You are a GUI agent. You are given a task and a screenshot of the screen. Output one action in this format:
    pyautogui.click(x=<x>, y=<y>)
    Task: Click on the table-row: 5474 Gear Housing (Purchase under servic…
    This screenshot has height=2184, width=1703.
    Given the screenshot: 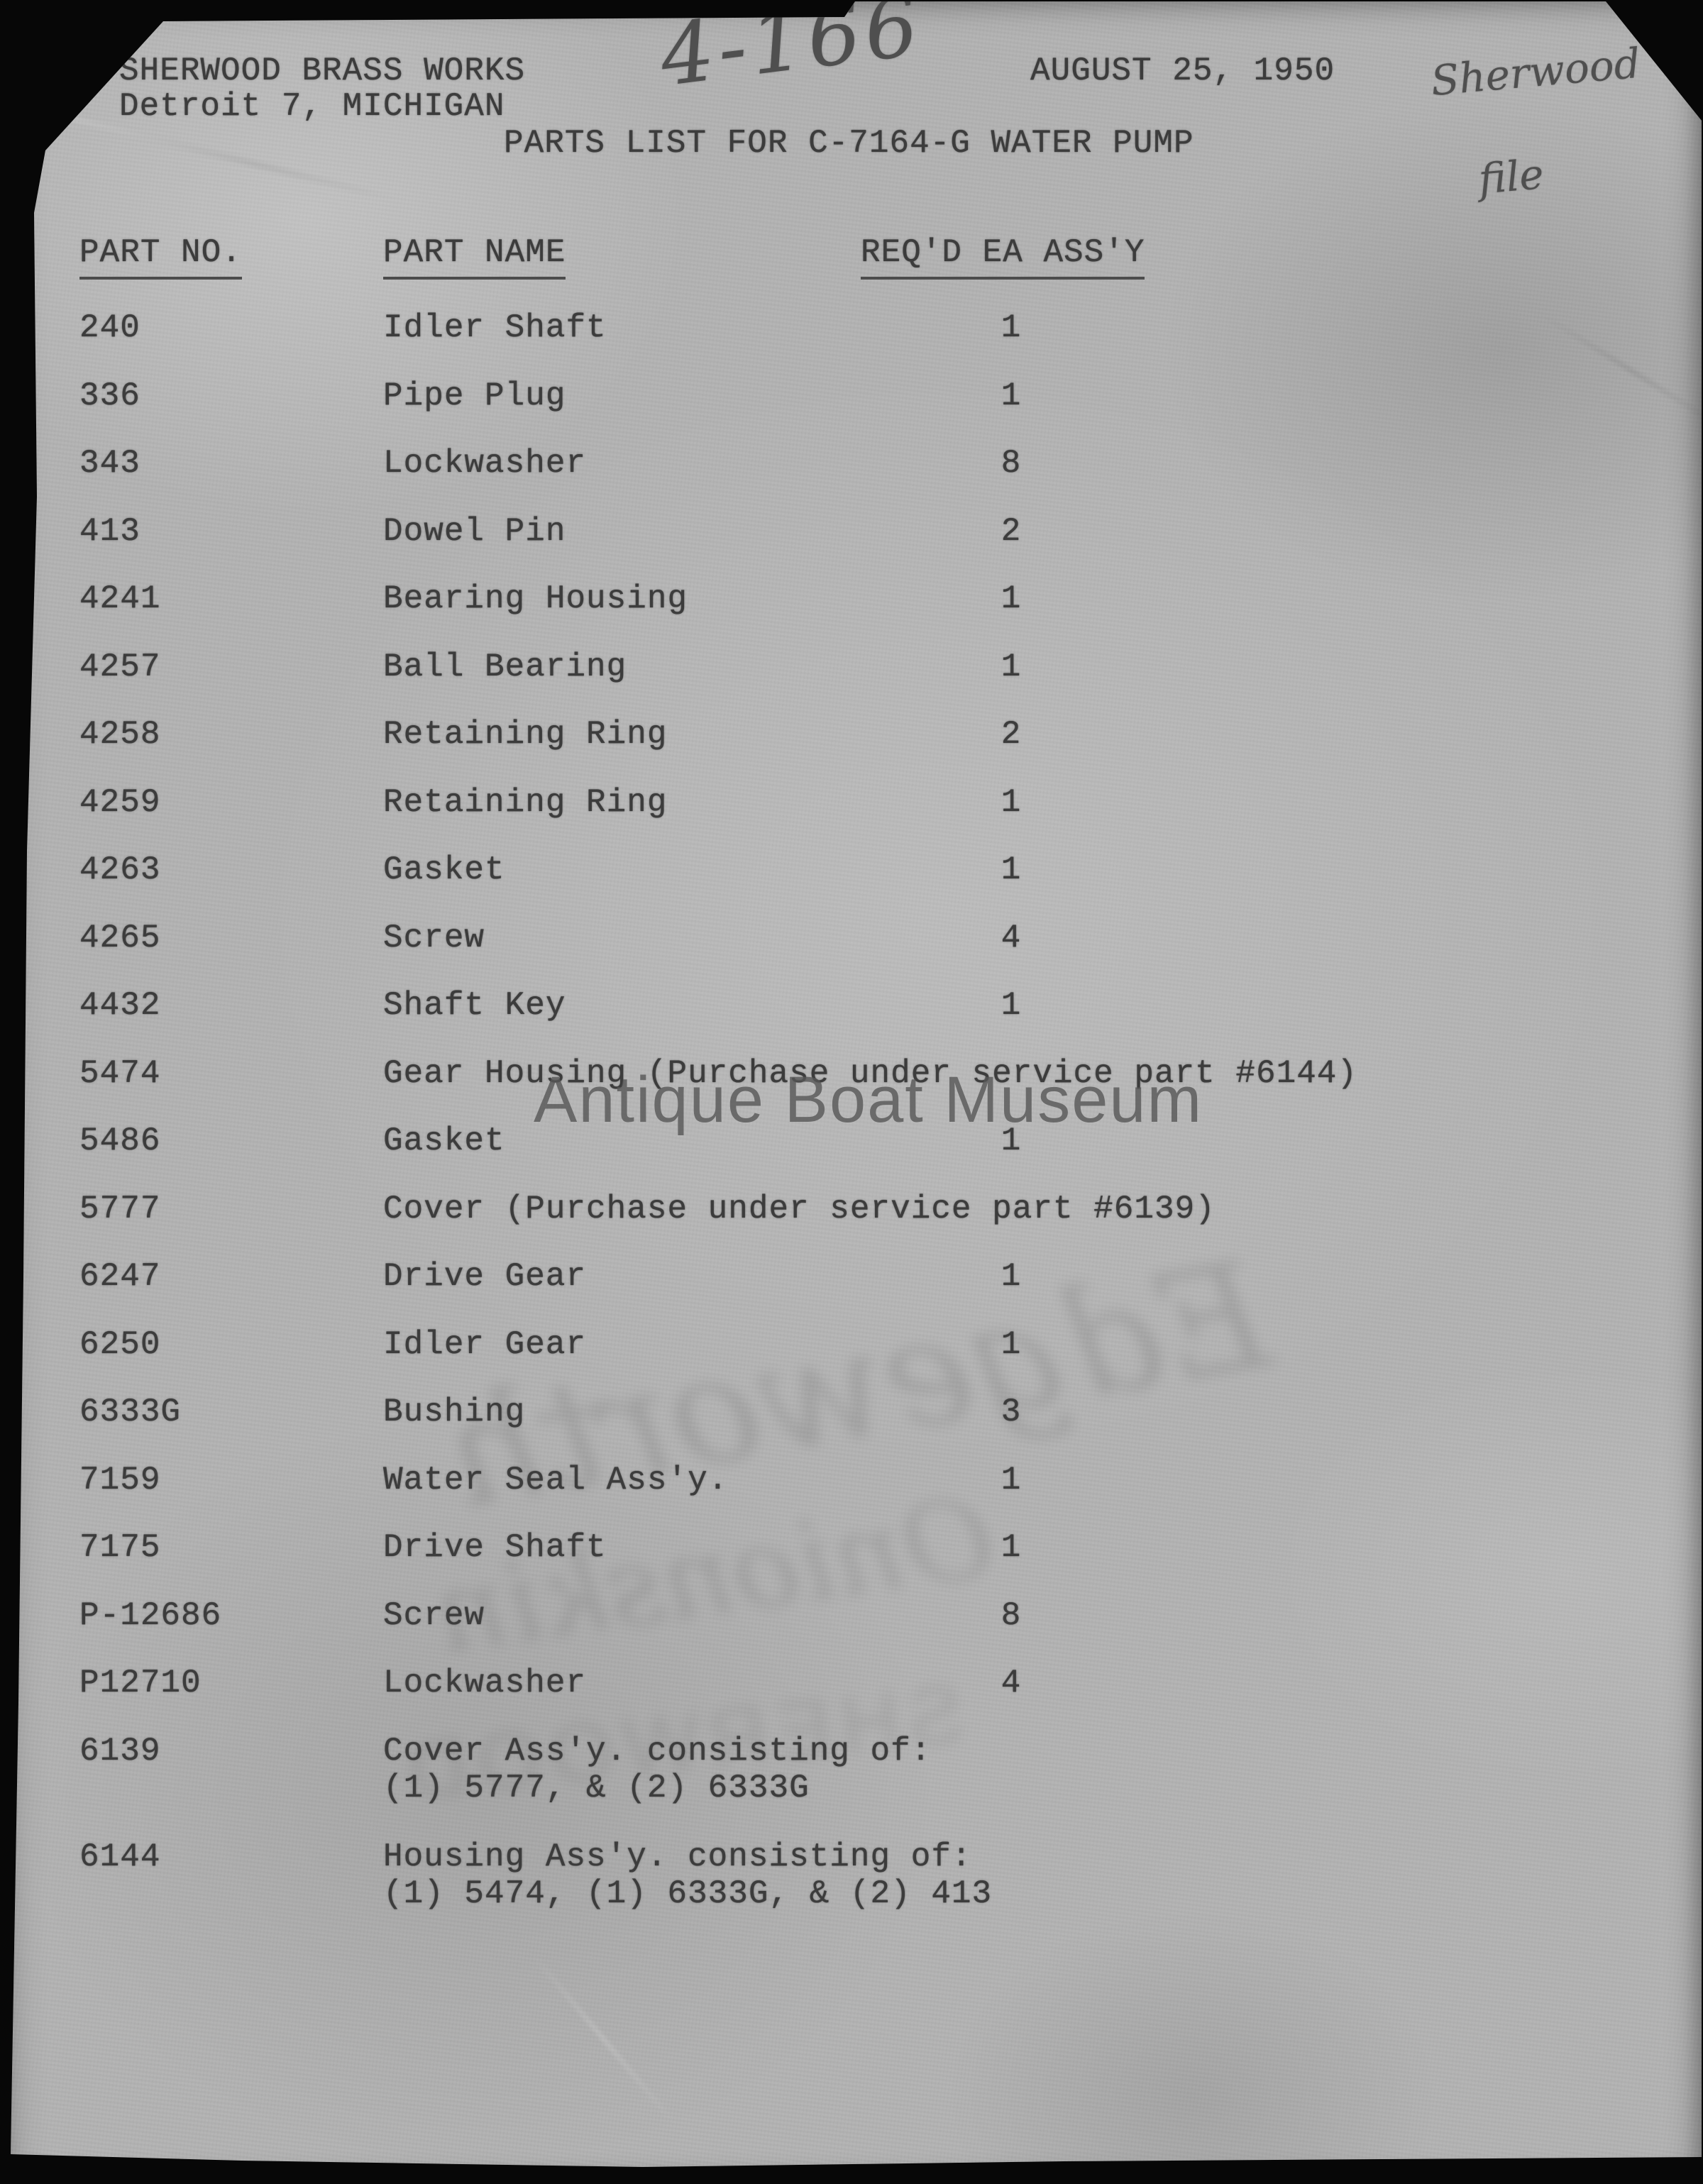 What is the action you would take?
    pyautogui.click(x=857, y=1088)
    